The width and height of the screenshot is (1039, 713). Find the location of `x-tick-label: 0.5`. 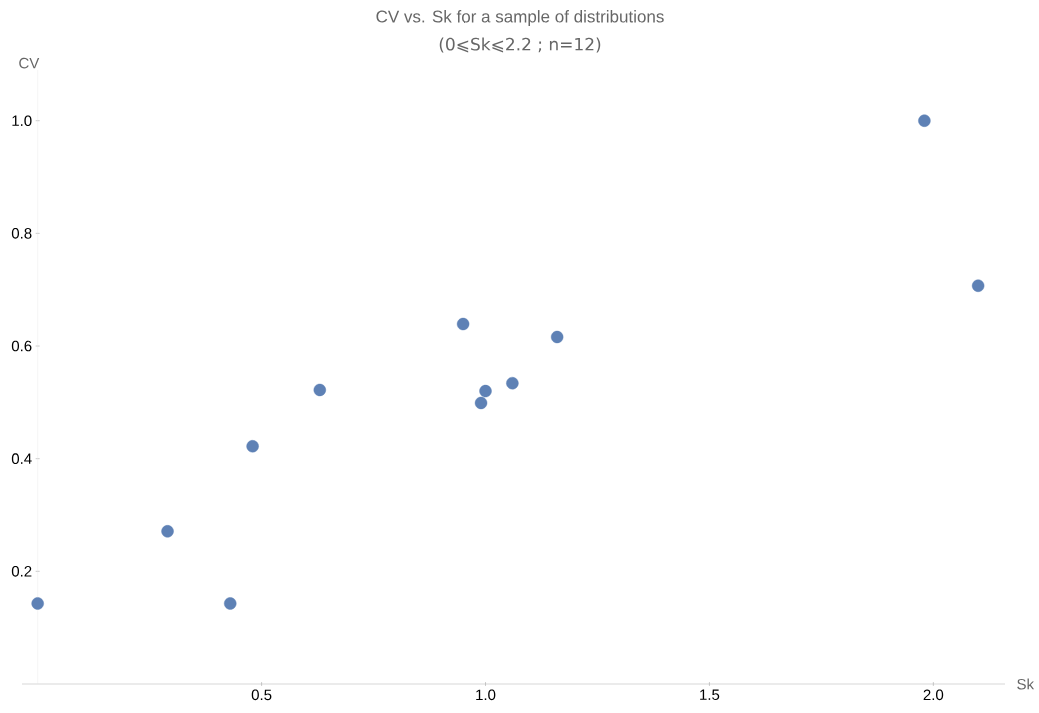

x-tick-label: 0.5 is located at coordinates (261, 695).